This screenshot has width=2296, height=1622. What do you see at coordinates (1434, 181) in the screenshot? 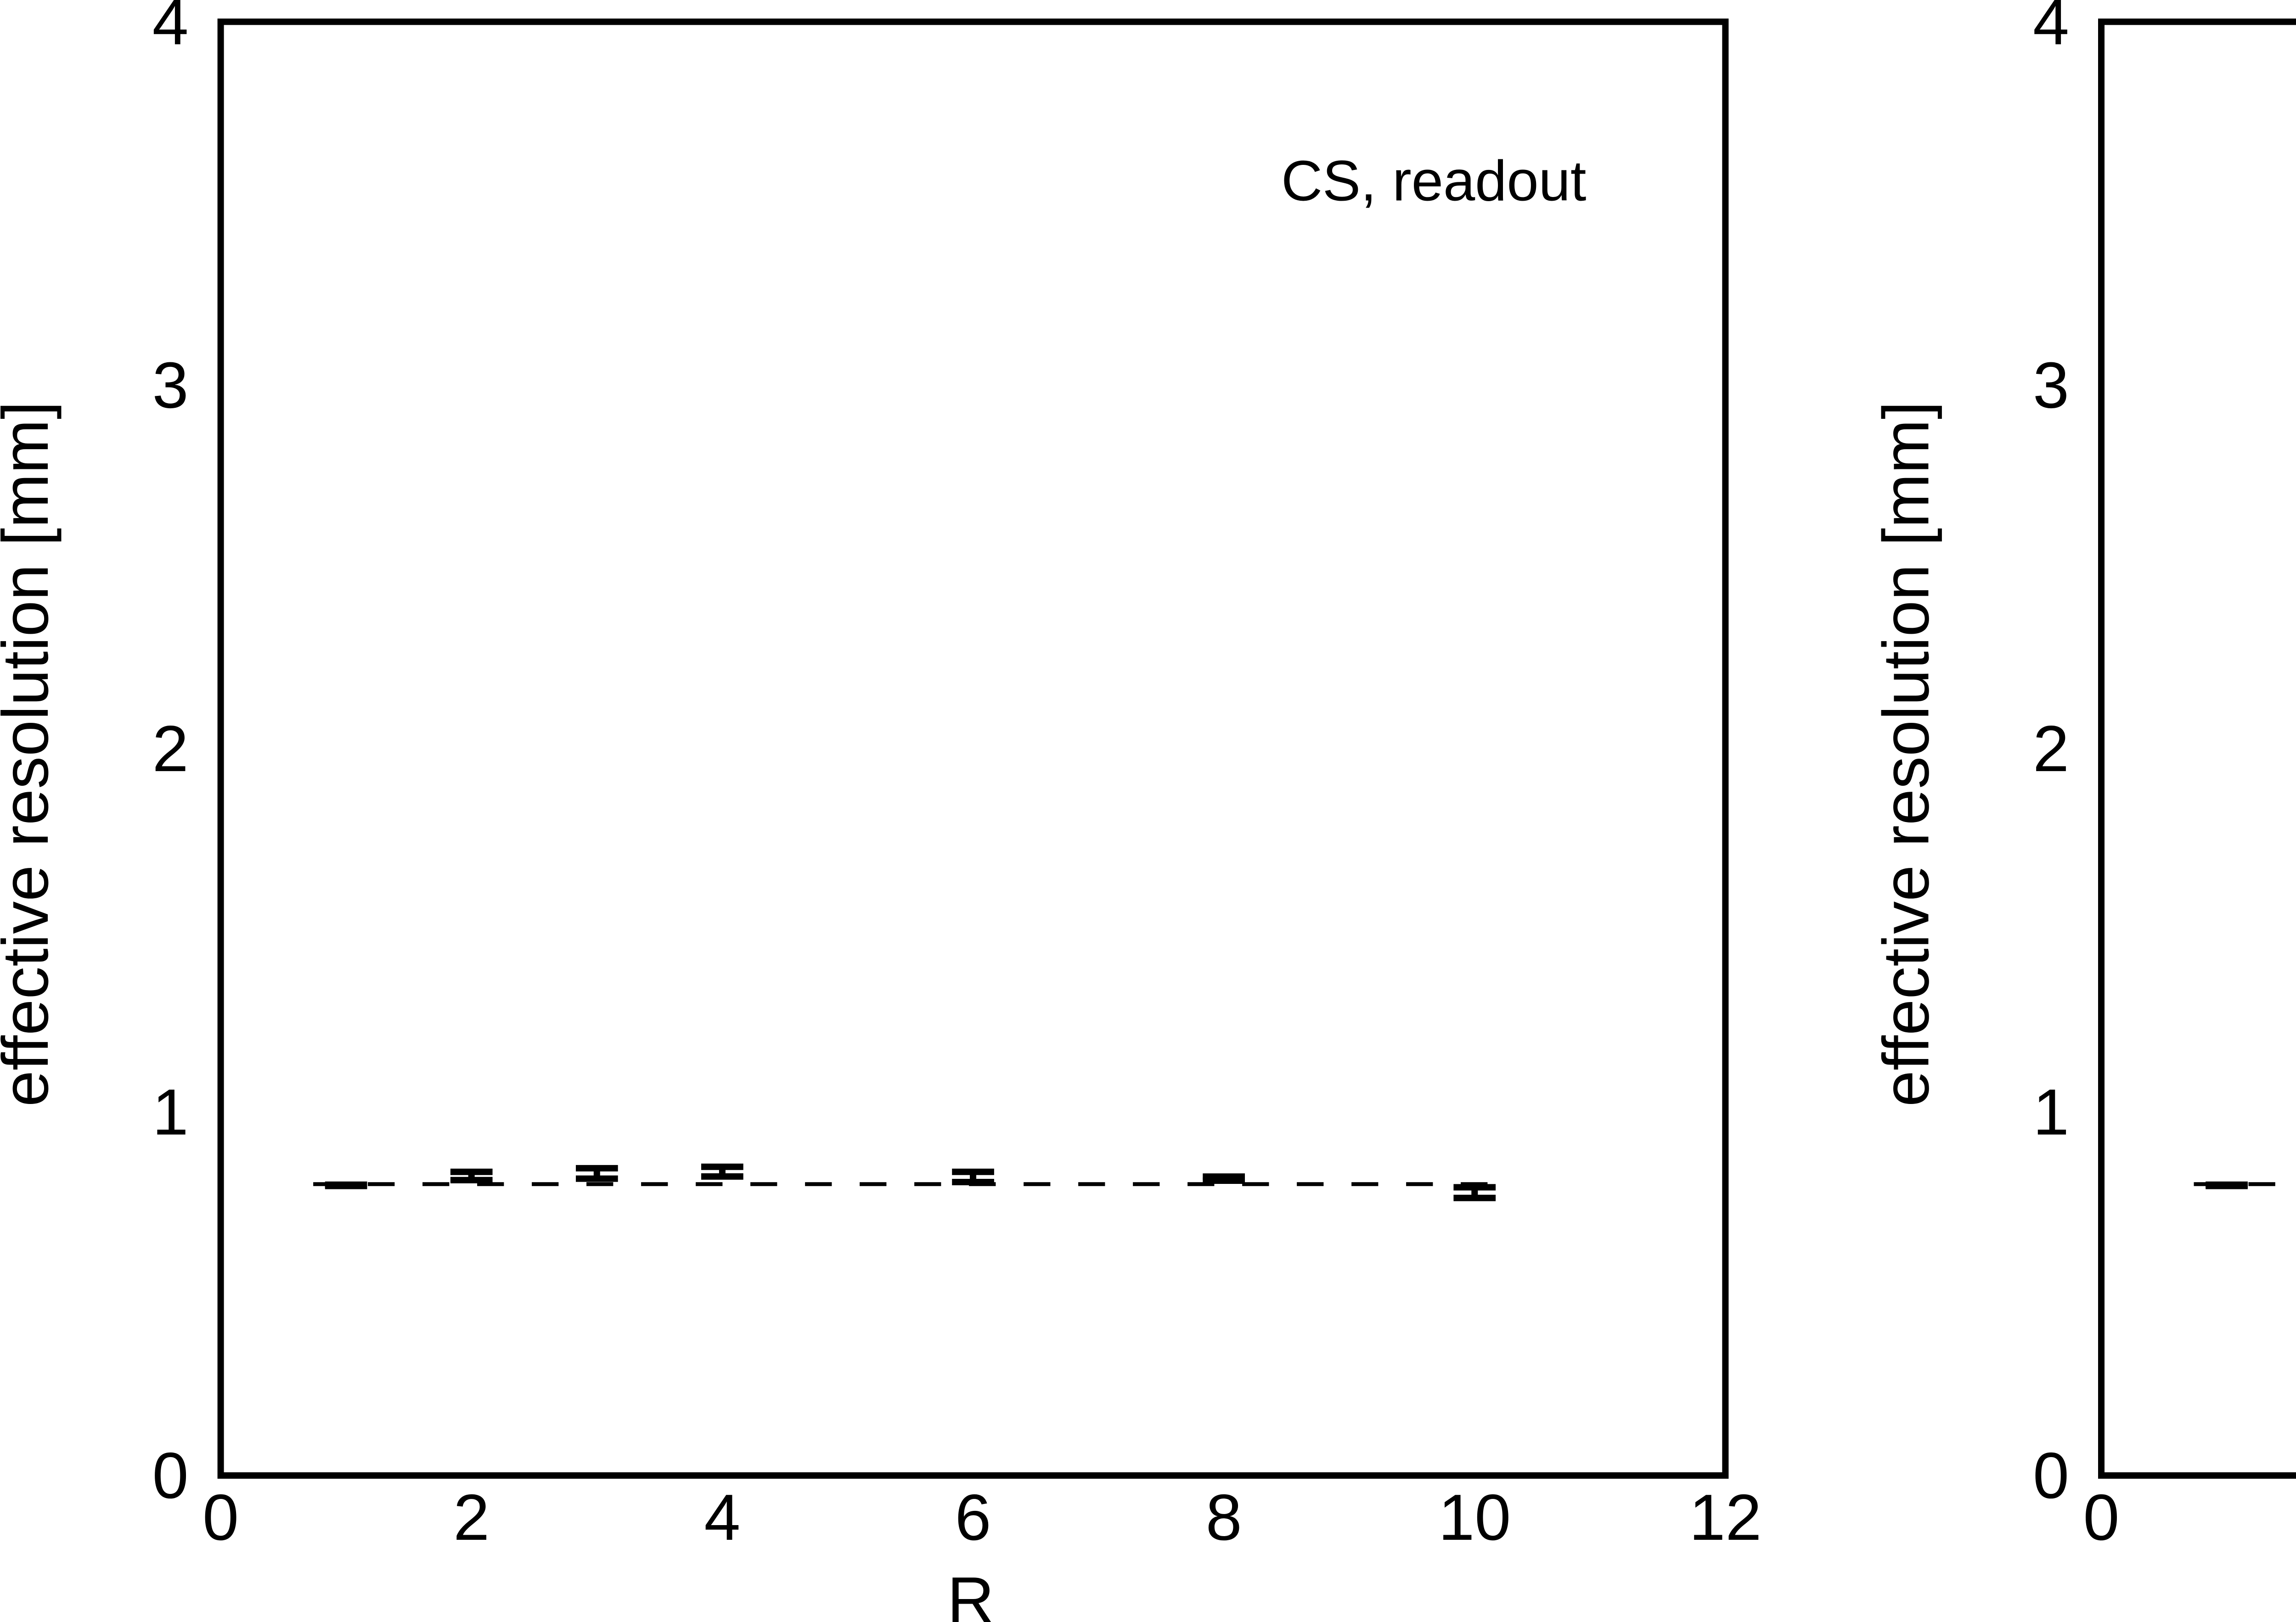
I see `svg-text: CS, readout` at bounding box center [1434, 181].